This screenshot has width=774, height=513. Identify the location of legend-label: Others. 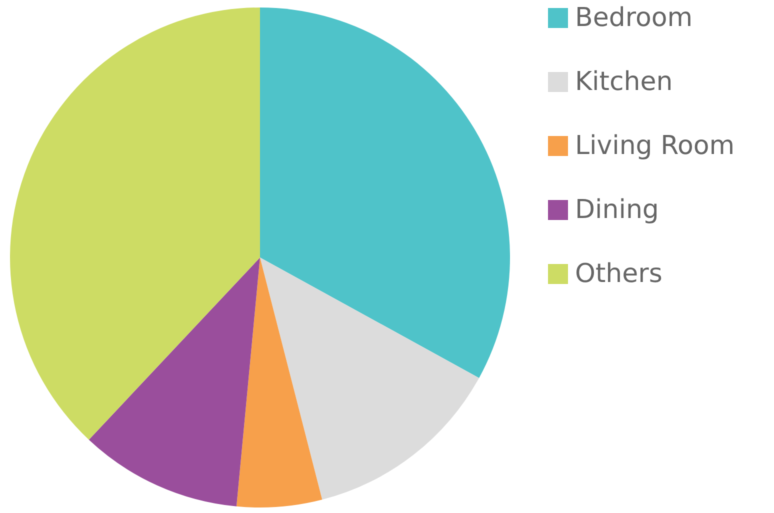
(618, 274).